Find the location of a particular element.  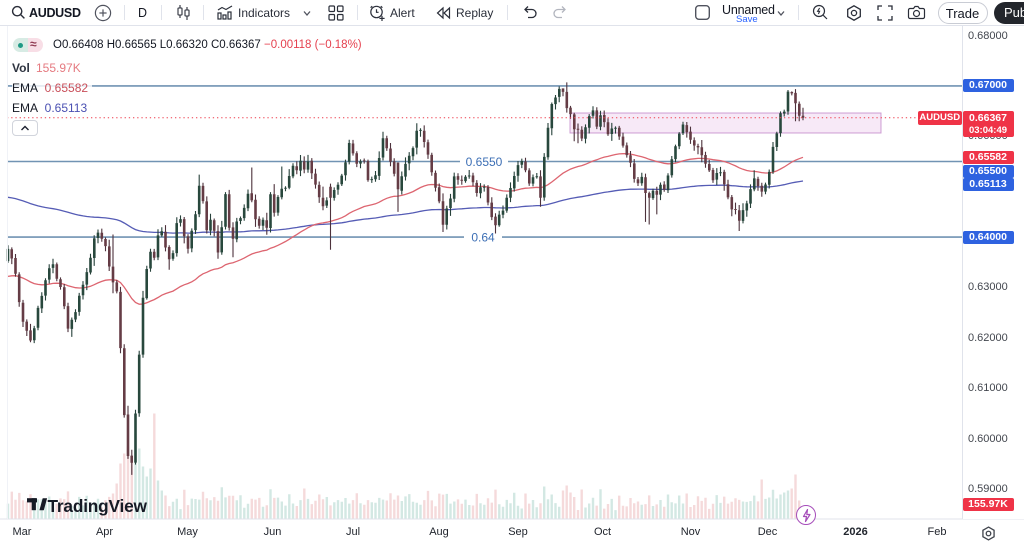

svg-text: 0.64 is located at coordinates (483, 238).